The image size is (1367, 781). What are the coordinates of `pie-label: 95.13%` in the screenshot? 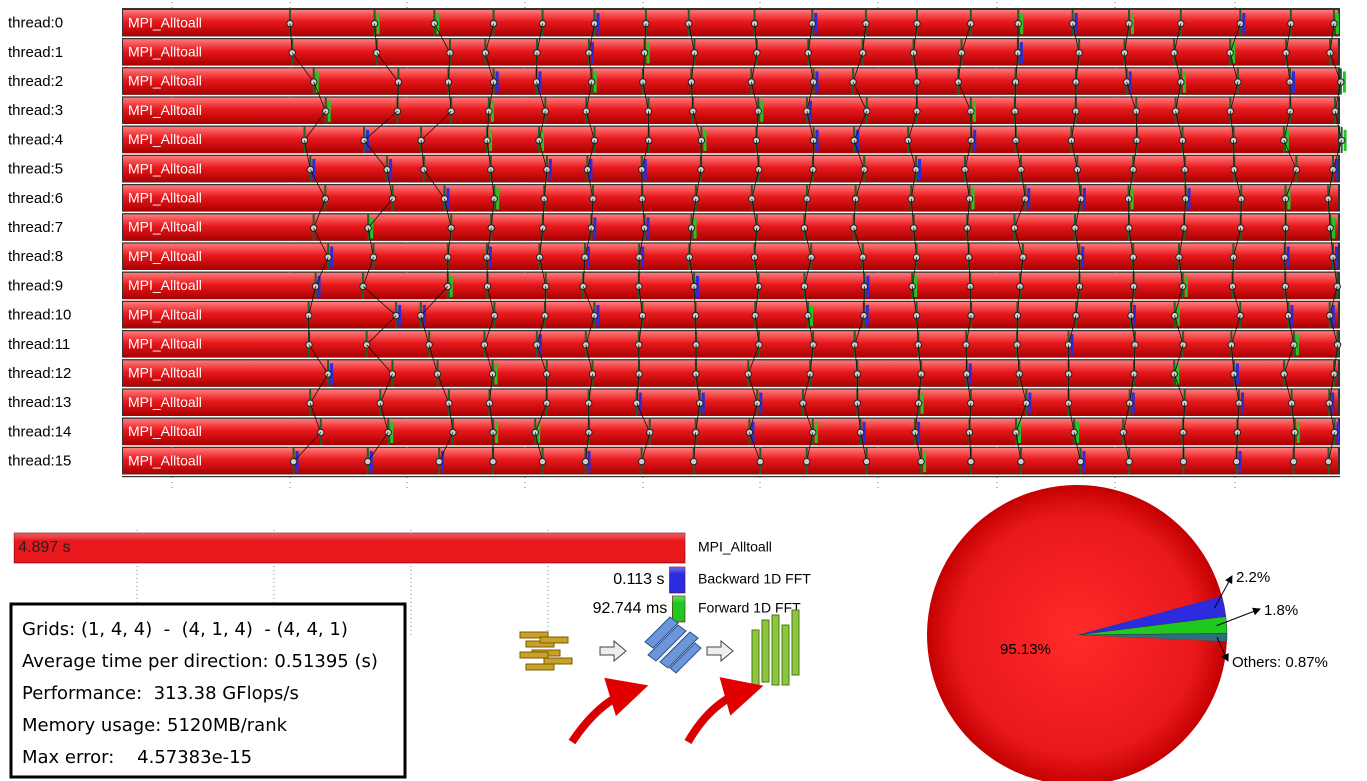 It's located at (1025, 649).